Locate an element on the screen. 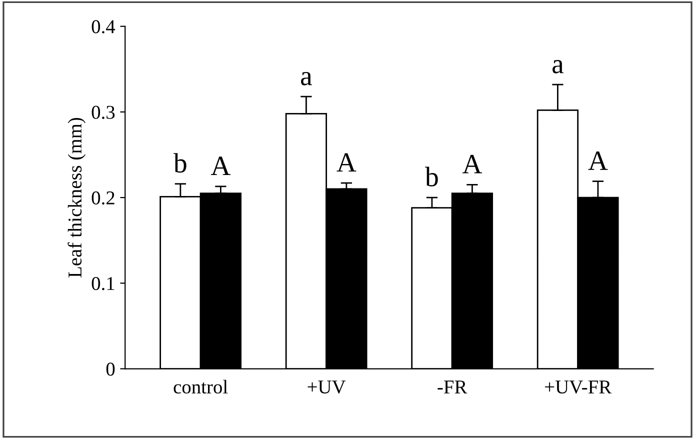  y-tick-label: 0 is located at coordinates (110, 369).